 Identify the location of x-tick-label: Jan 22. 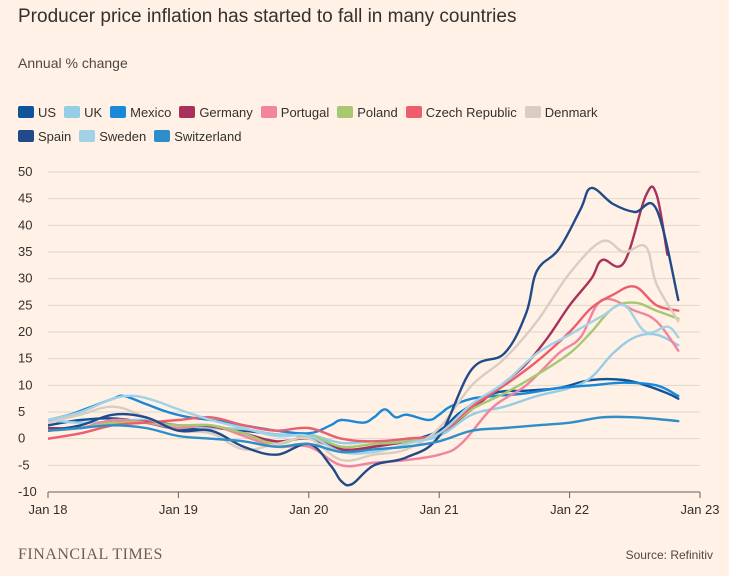
(569, 509).